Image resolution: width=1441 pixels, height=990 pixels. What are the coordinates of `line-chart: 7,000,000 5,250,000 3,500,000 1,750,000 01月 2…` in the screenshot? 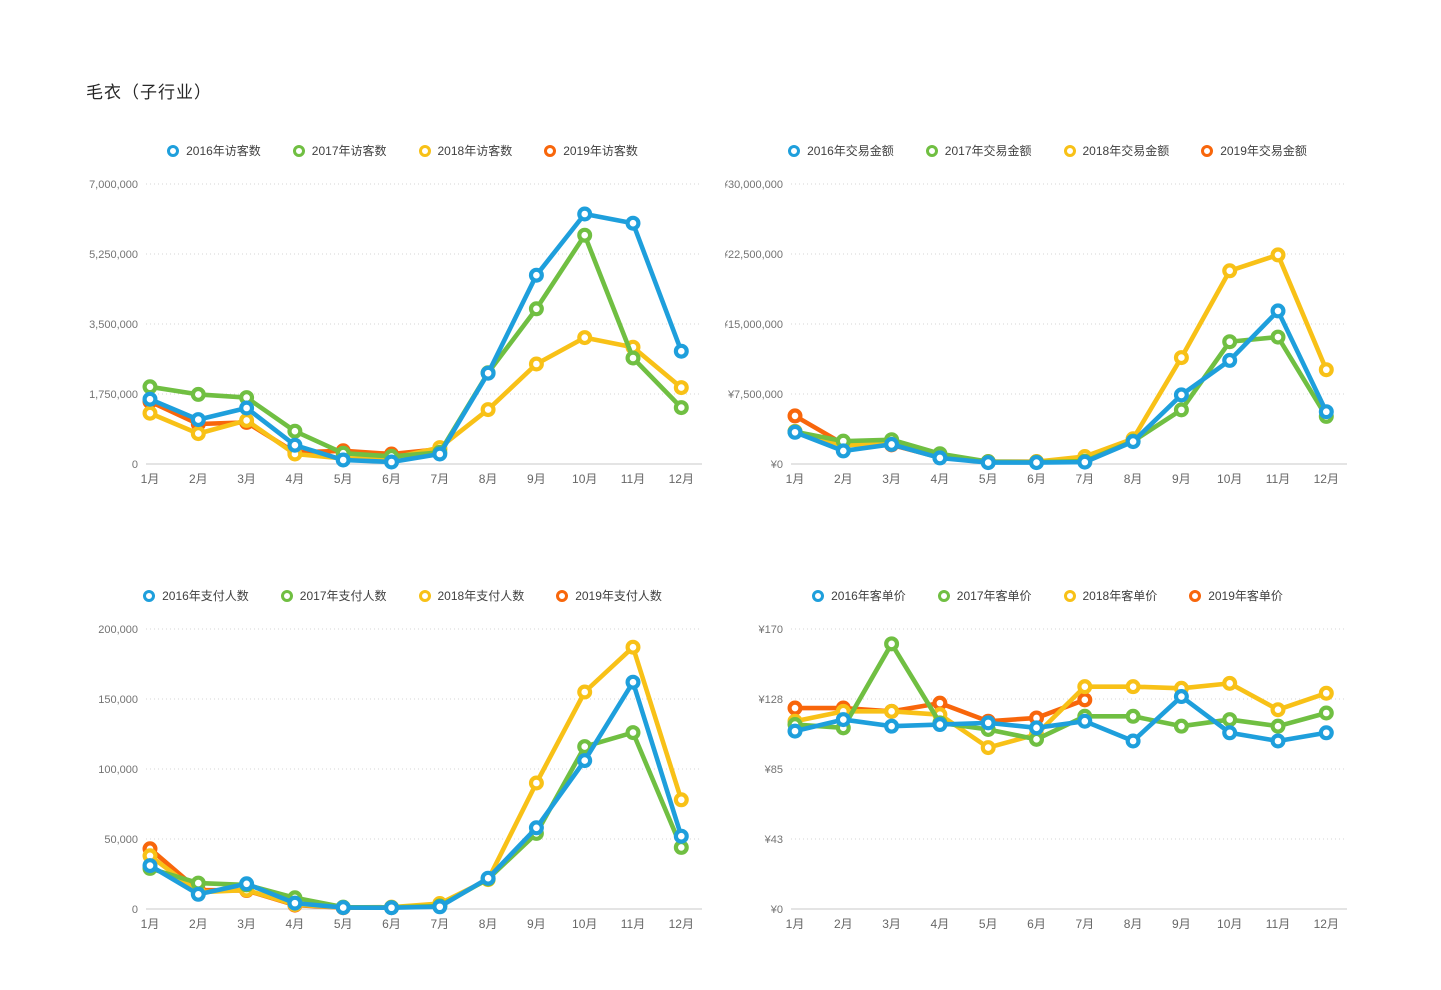 It's located at (395, 332).